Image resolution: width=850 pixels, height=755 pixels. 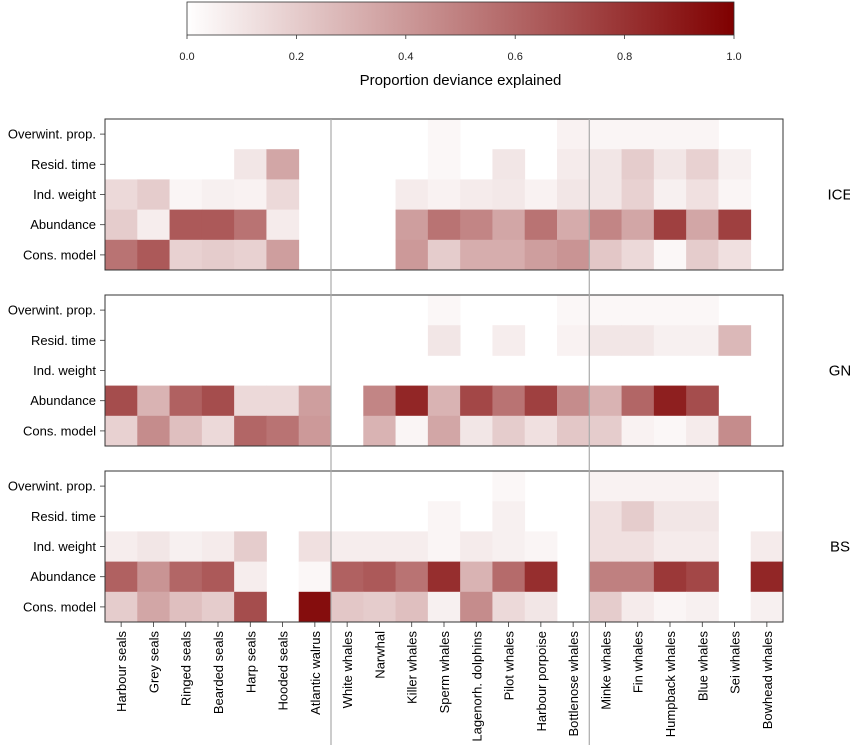 I want to click on y-tick-label: Ind. weight, so click(x=64, y=546).